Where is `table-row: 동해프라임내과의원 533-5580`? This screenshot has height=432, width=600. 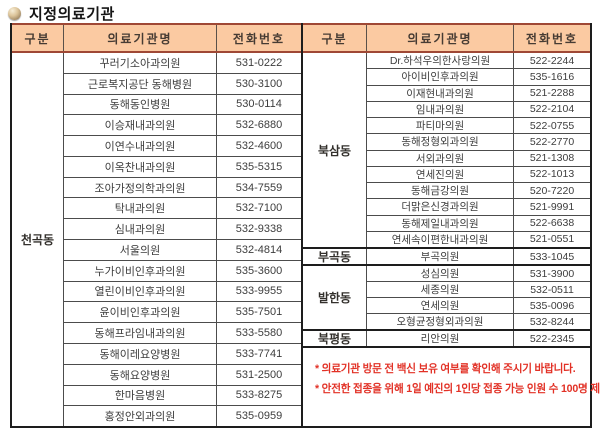 table-row: 동해프라임내과의원 533-5580 is located at coordinates (182, 333).